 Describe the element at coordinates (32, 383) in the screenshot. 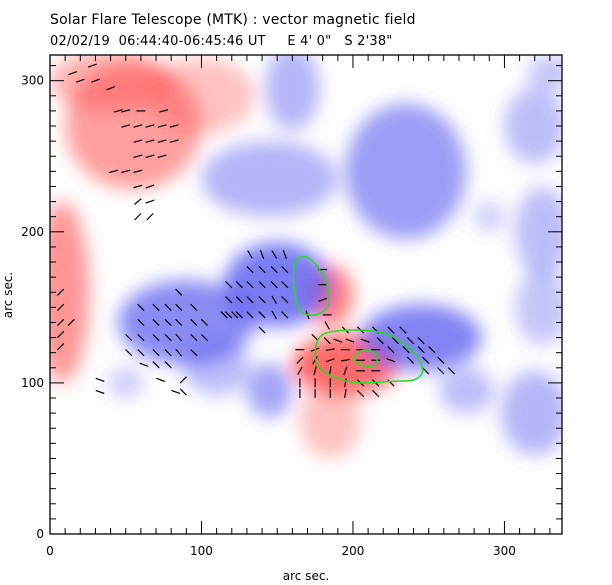

I see `y-tick-label: 100` at that location.